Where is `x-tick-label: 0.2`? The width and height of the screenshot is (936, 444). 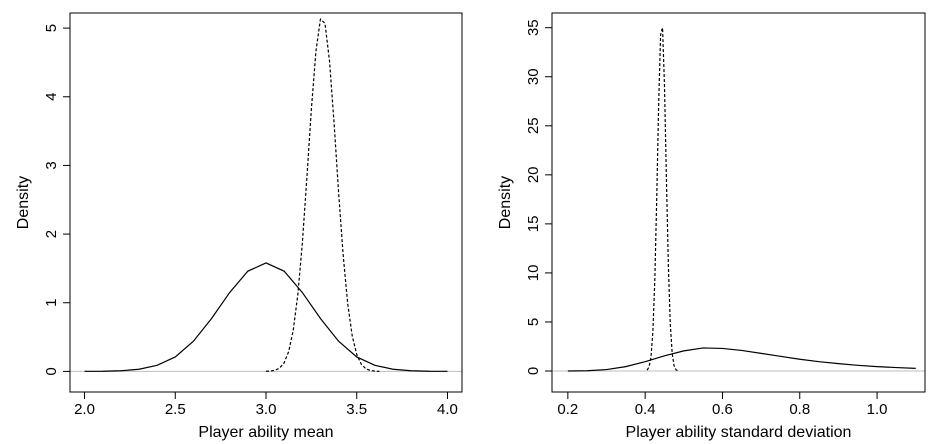
x-tick-label: 0.2 is located at coordinates (567, 409).